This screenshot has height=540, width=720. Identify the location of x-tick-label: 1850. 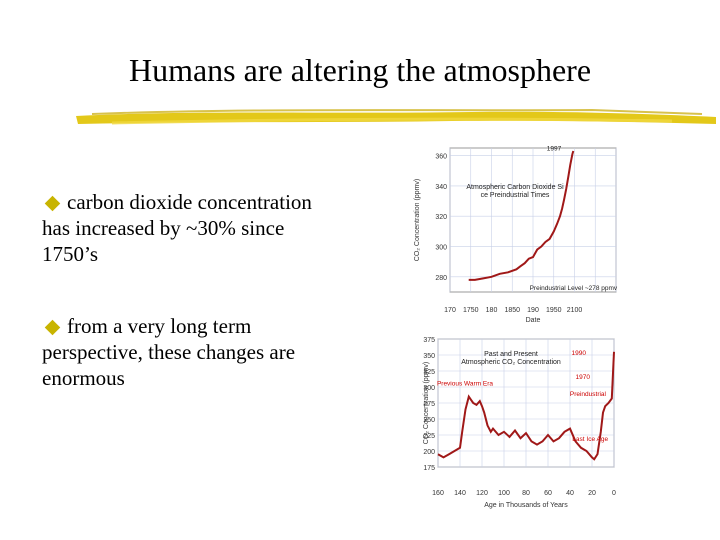
(512, 310).